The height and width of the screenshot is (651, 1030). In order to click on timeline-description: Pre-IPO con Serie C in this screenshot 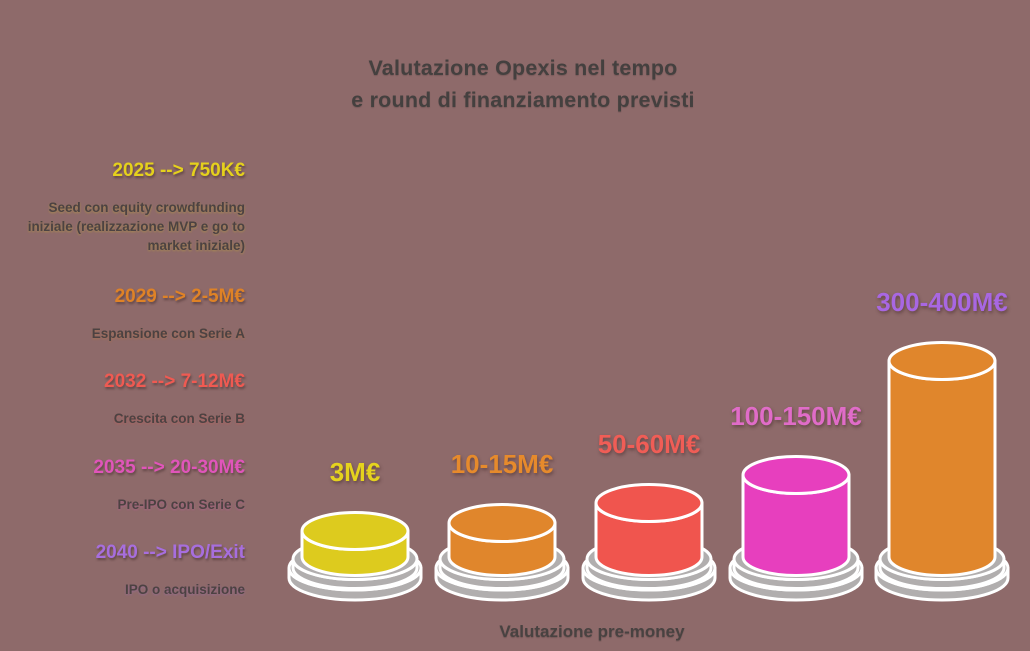, I will do `click(181, 504)`.